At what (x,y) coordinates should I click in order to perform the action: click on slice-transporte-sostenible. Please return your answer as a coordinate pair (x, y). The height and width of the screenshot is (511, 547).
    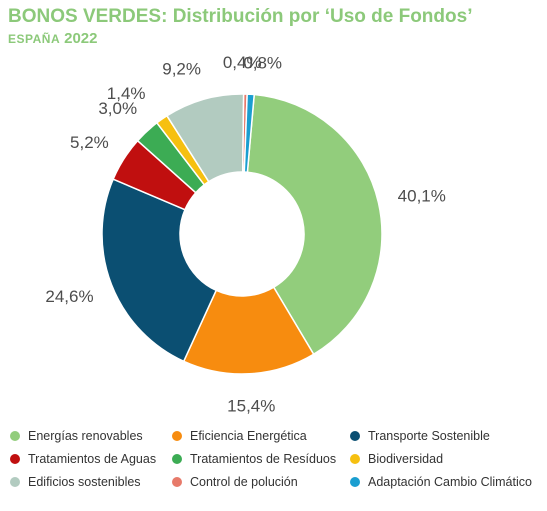
    Looking at the image, I should click on (159, 270).